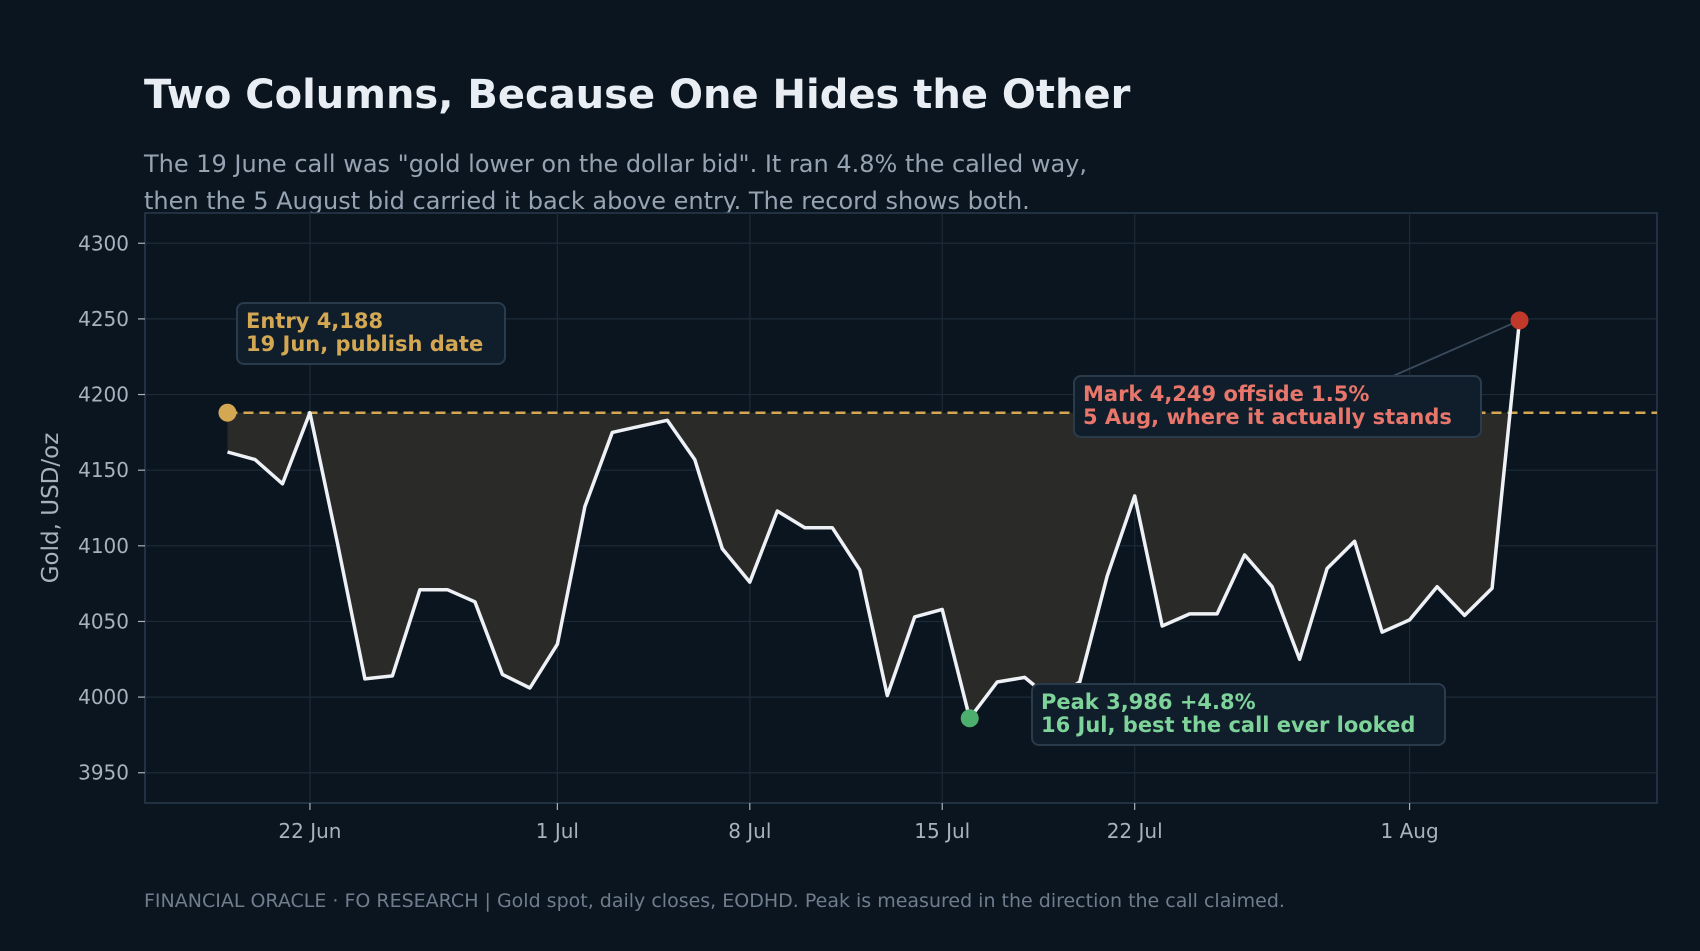 The height and width of the screenshot is (951, 1700). What do you see at coordinates (1267, 417) in the screenshot?
I see `mark-annotation-line-2: 5 Aug, where it actually stands` at bounding box center [1267, 417].